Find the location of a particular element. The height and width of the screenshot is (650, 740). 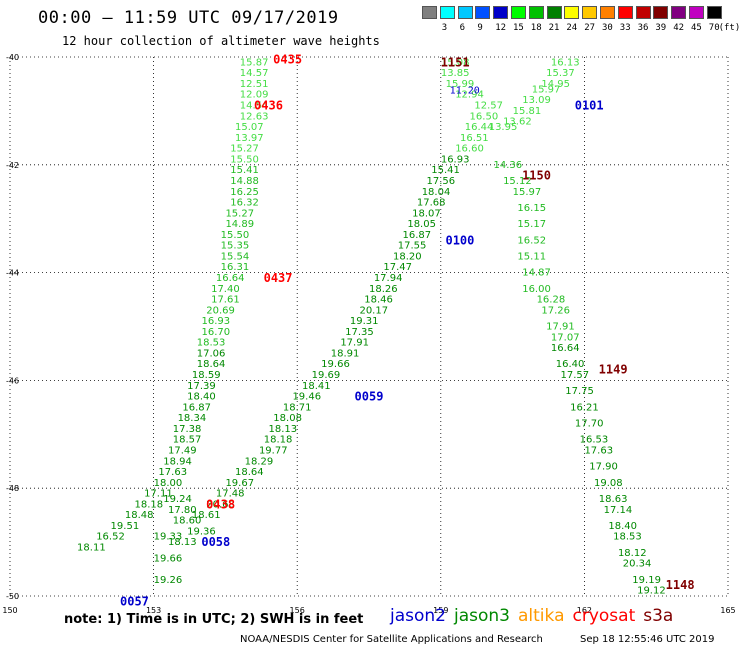

pass-time-label: 0436 is located at coordinates (268, 106).